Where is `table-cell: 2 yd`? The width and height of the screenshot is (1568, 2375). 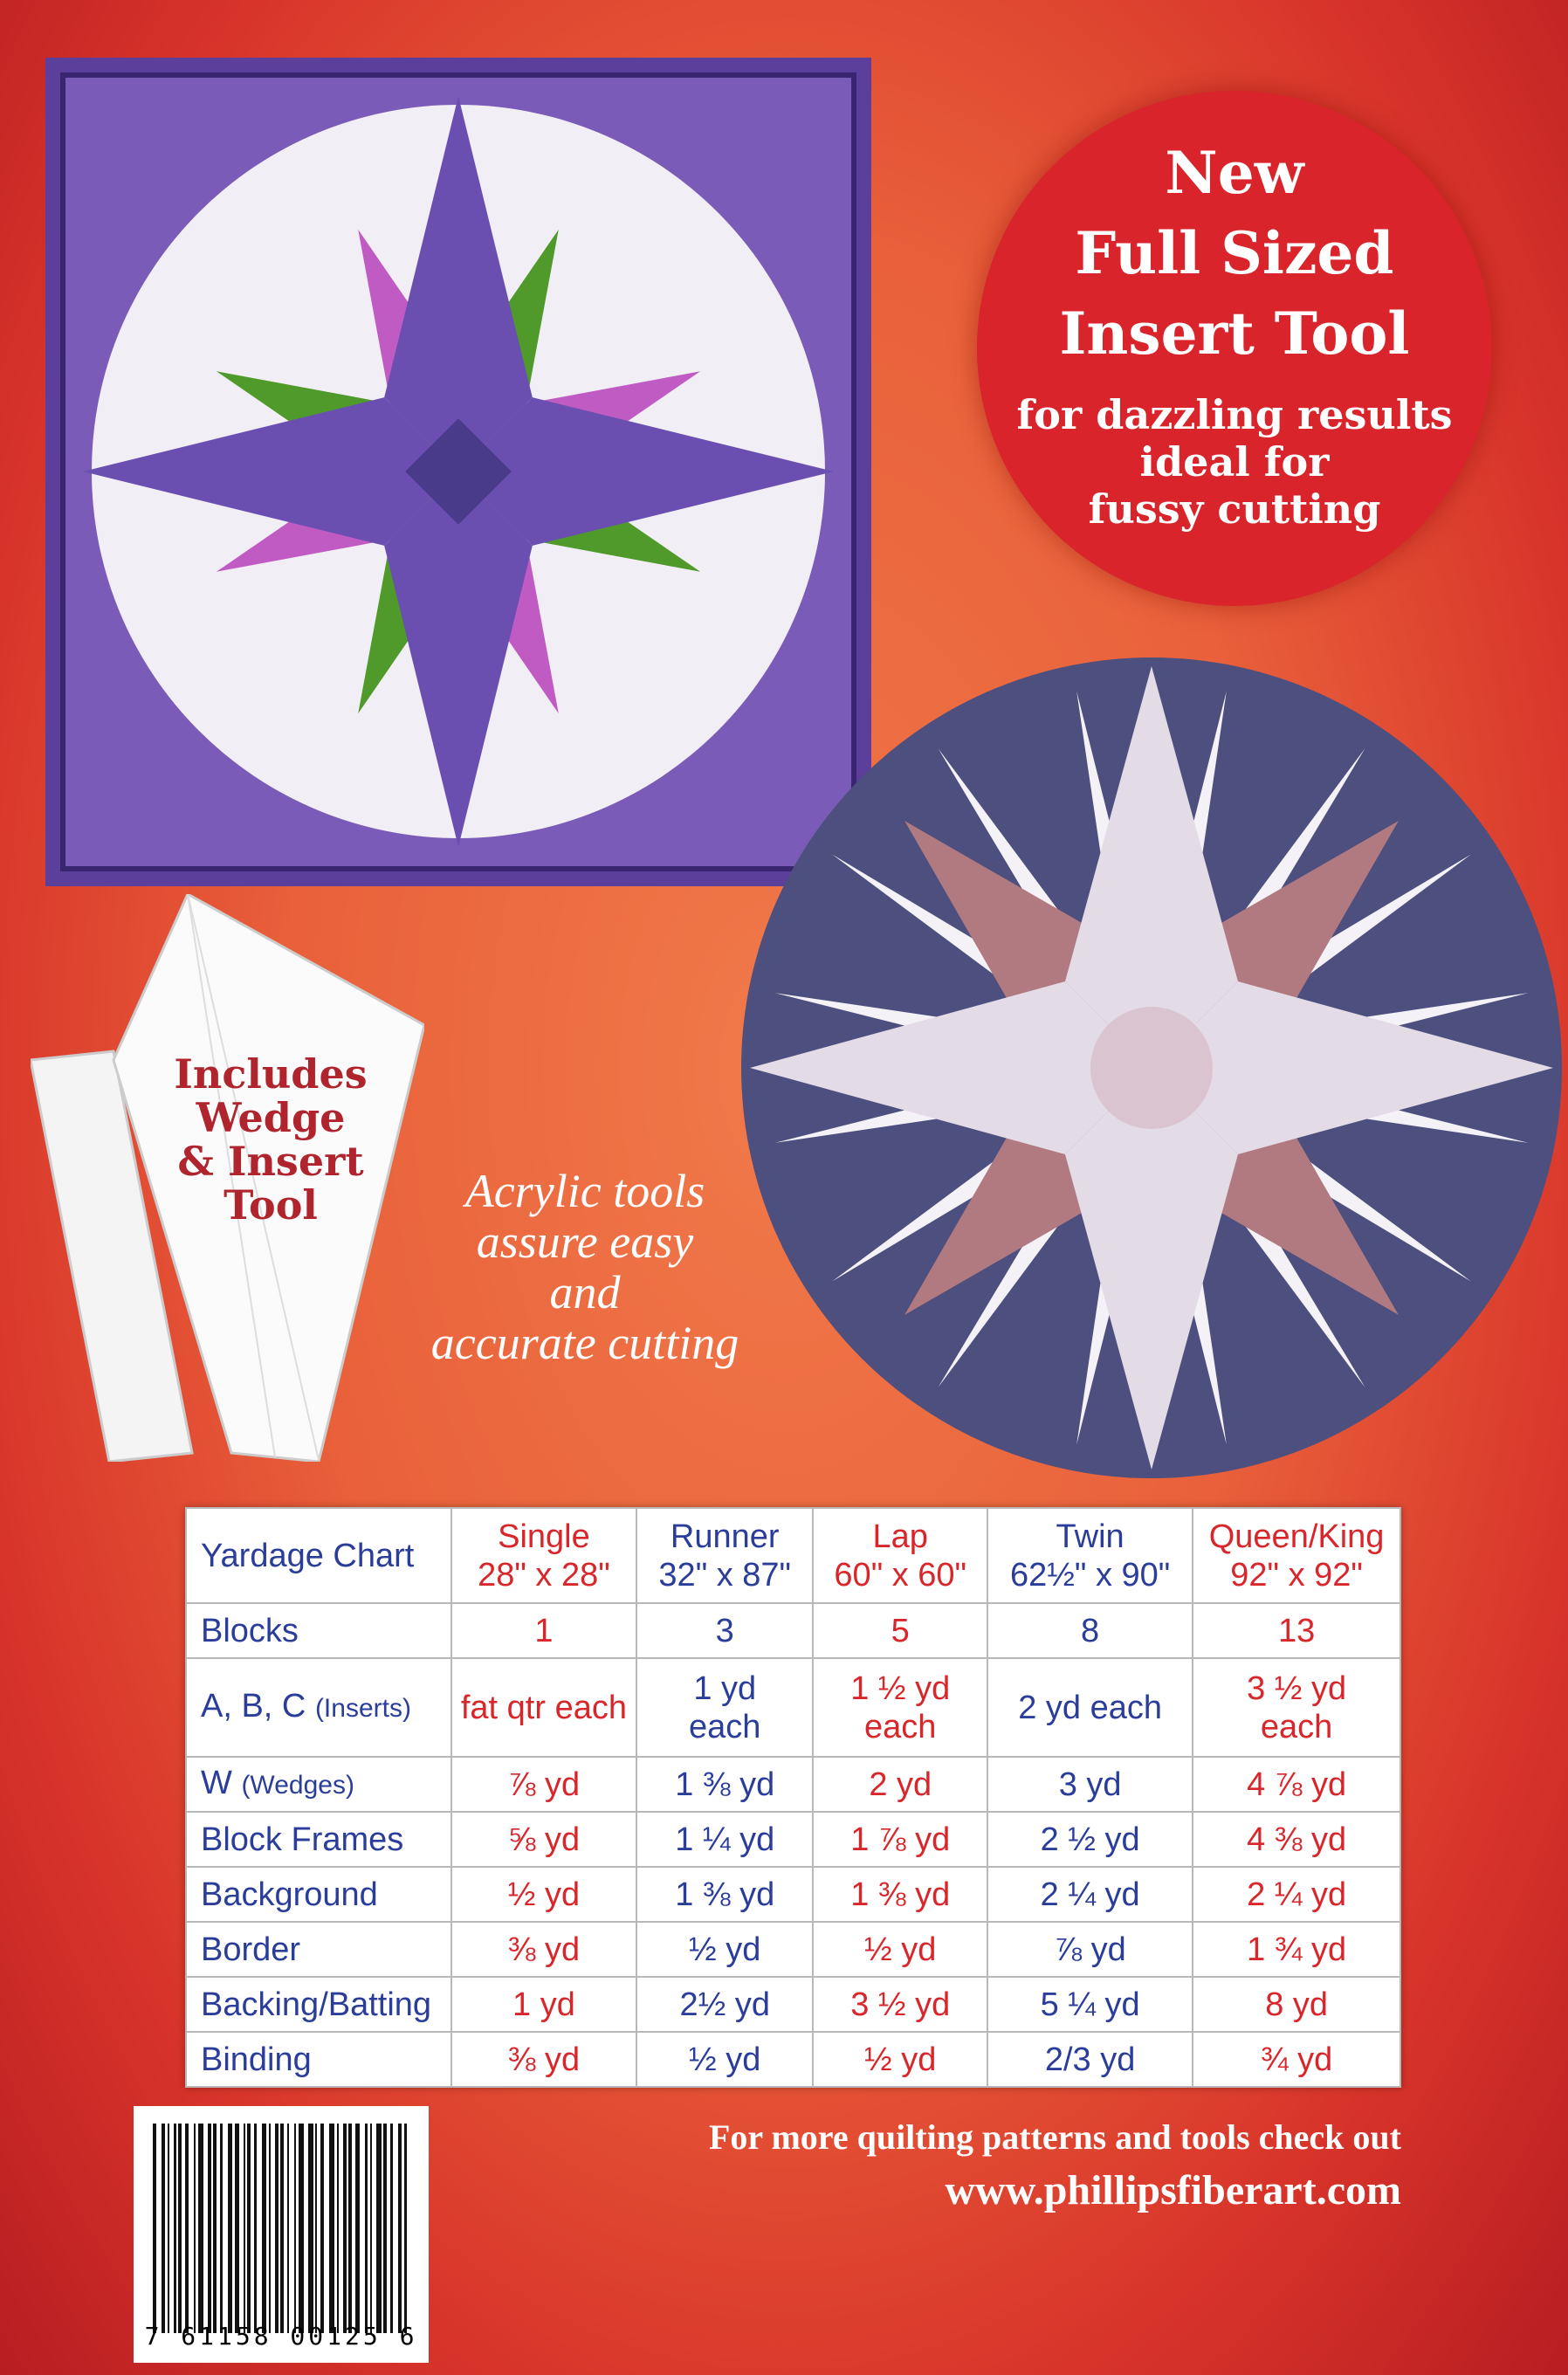
table-cell: 2 yd is located at coordinates (900, 1784).